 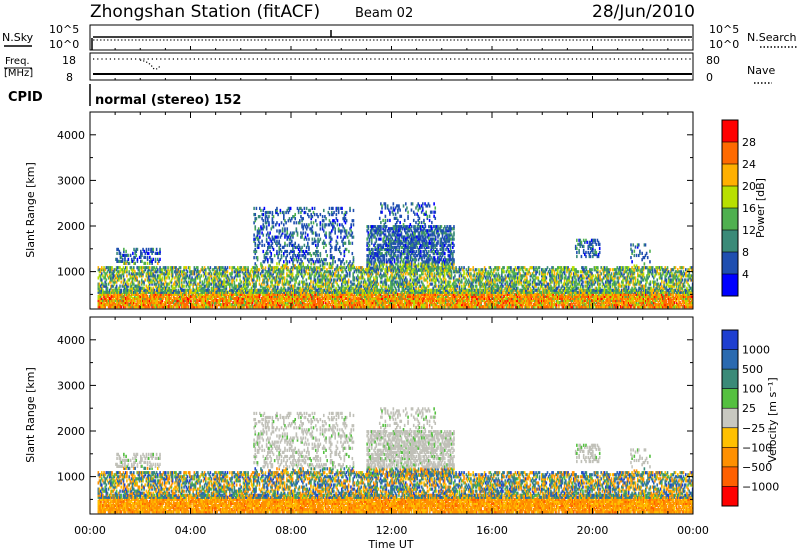 What do you see at coordinates (643, 12) in the screenshot?
I see `date-label: 28/Jun/2010` at bounding box center [643, 12].